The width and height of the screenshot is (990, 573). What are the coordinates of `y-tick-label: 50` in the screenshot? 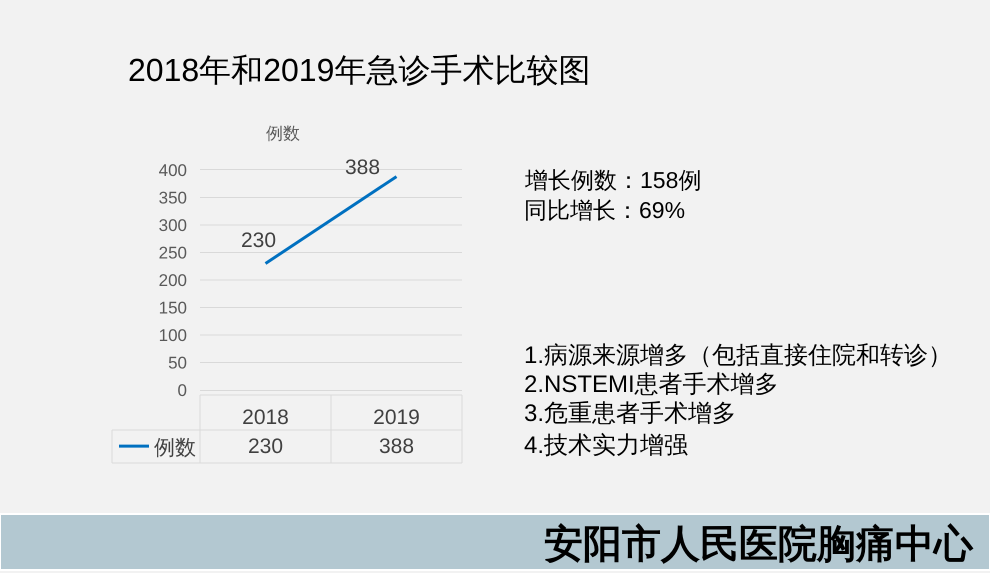 It's located at (177, 362).